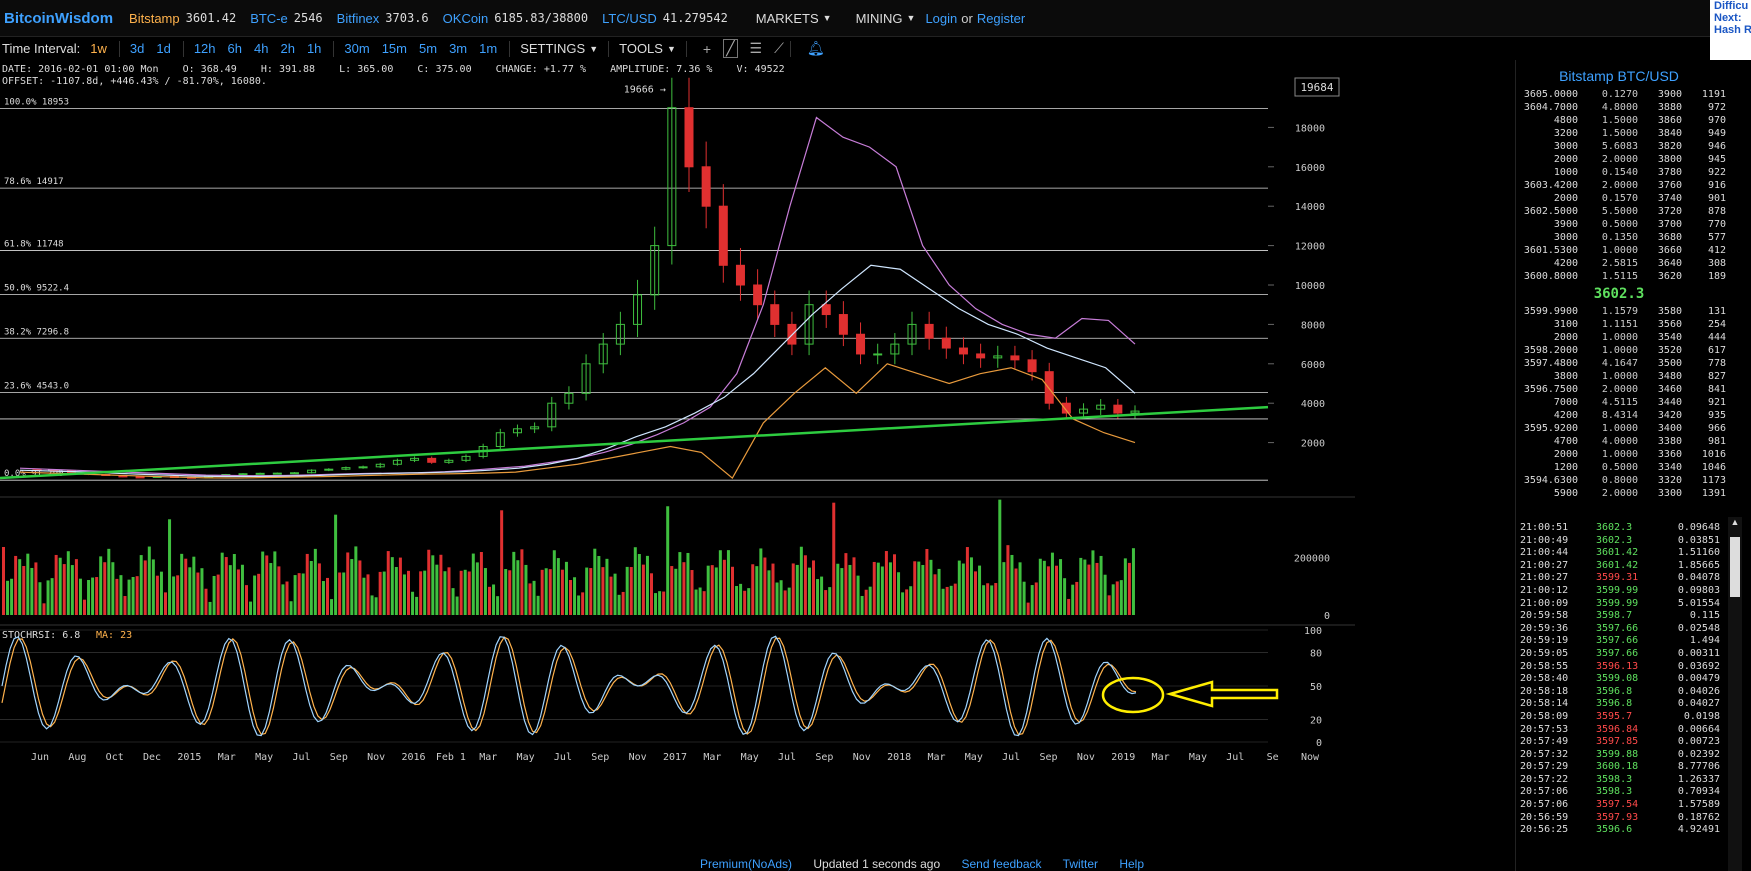 This screenshot has height=871, width=1751. Describe the element at coordinates (746, 864) in the screenshot. I see `premium-link: Premium(NoAds)` at that location.